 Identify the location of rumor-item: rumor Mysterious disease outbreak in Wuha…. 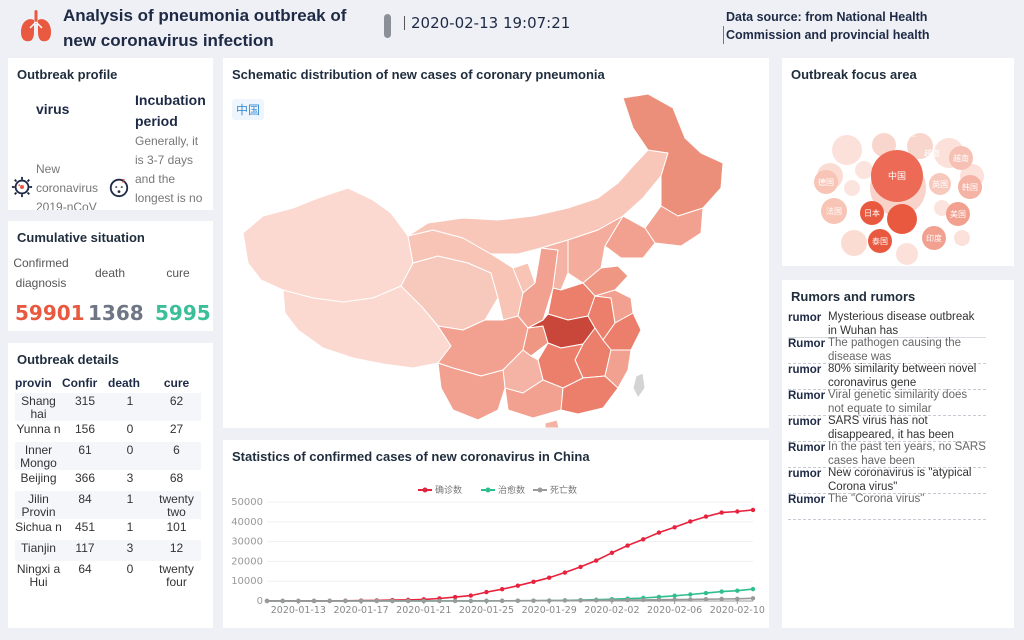
(887, 324).